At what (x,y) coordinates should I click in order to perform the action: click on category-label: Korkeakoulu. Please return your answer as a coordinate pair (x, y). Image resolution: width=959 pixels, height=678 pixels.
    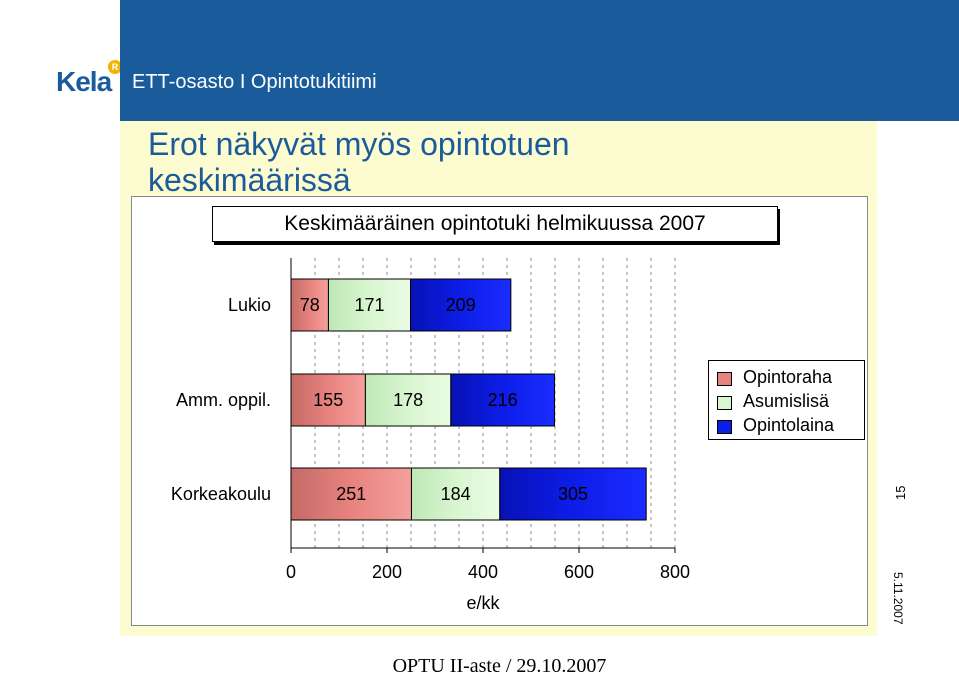
    Looking at the image, I should click on (221, 494).